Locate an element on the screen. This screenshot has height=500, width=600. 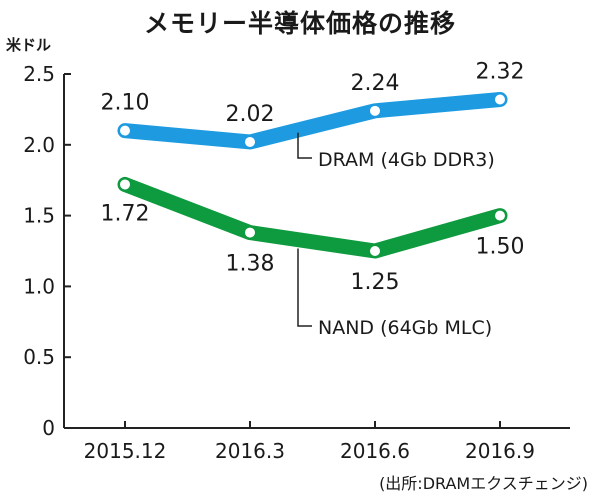
data-label: 2.24 is located at coordinates (375, 83).